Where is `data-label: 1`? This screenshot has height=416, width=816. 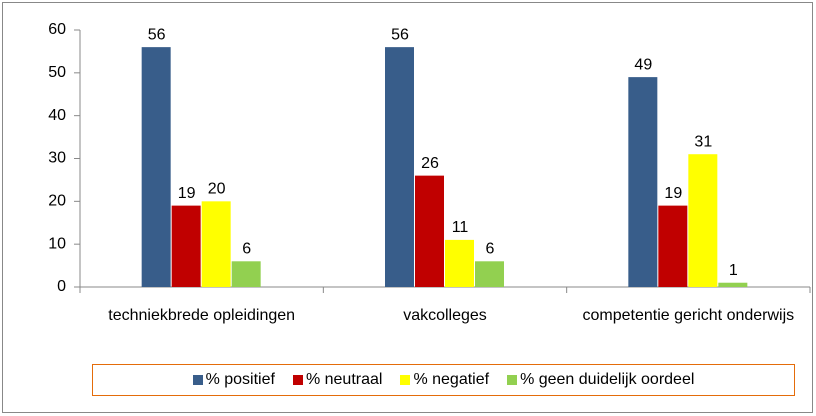 data-label: 1 is located at coordinates (733, 270).